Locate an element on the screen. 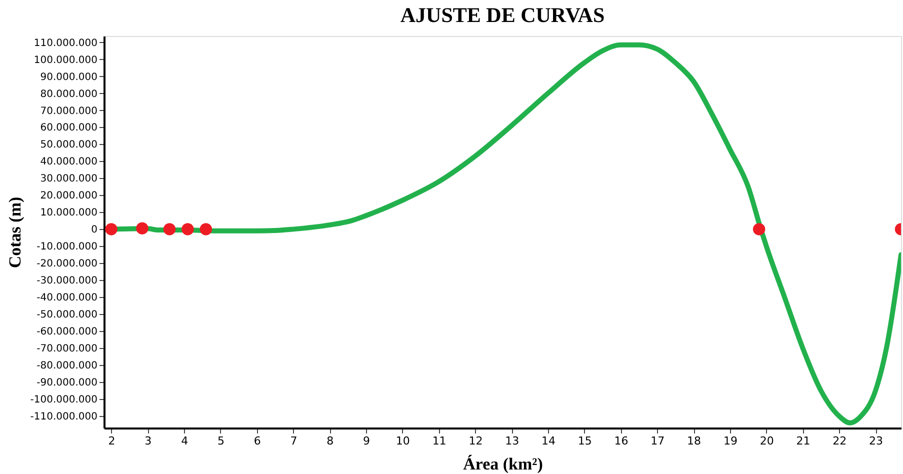  x-tick-label: 3 is located at coordinates (148, 441).